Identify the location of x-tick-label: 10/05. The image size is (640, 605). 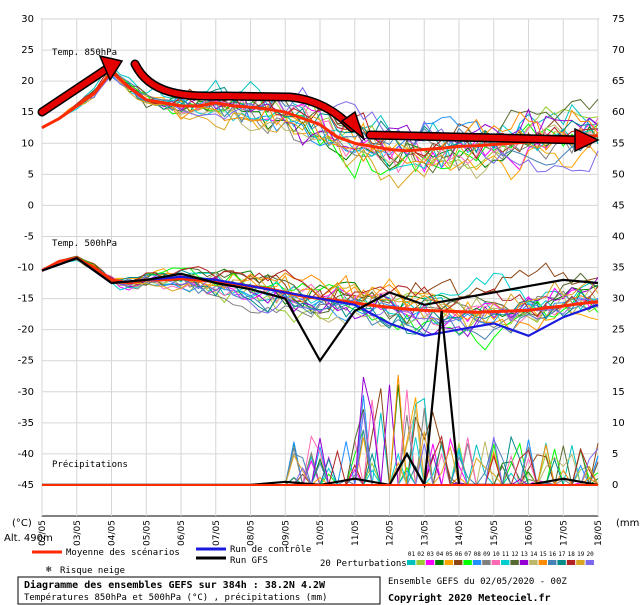
(321, 533).